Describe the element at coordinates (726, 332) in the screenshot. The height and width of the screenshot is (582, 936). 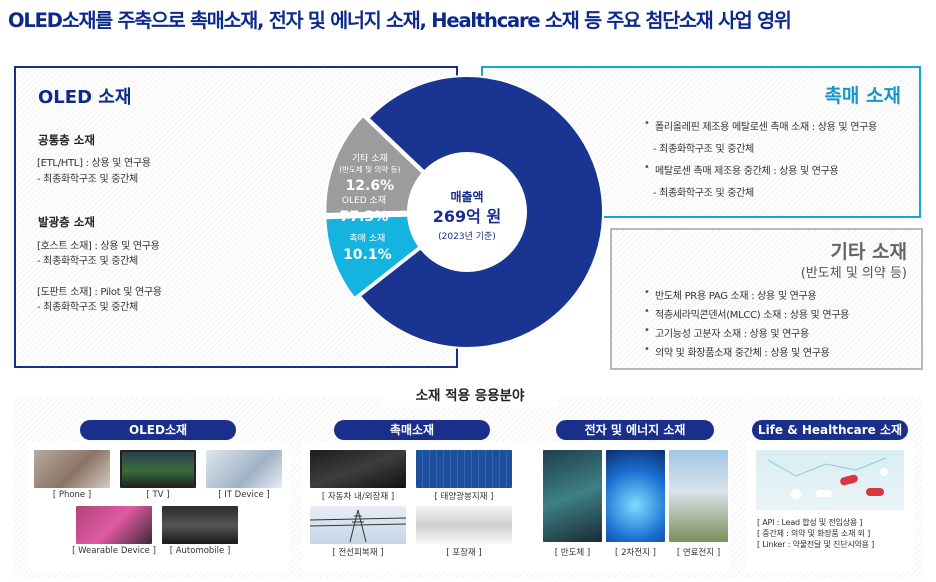
I see `other-bullet: 고기능성 고분자 소재 : 상용 및 연구용` at that location.